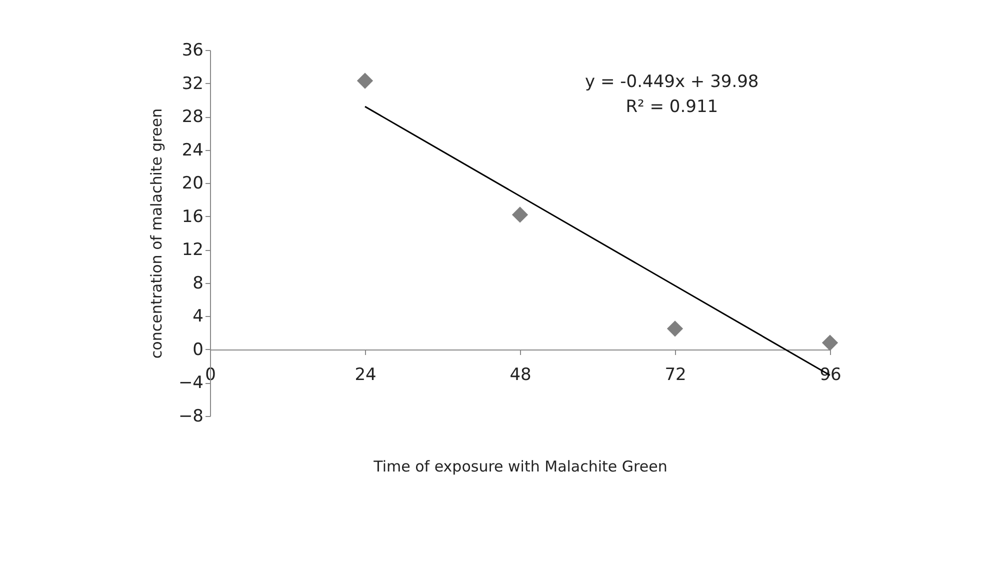  I want to click on y-tick-label: −8, so click(191, 416).